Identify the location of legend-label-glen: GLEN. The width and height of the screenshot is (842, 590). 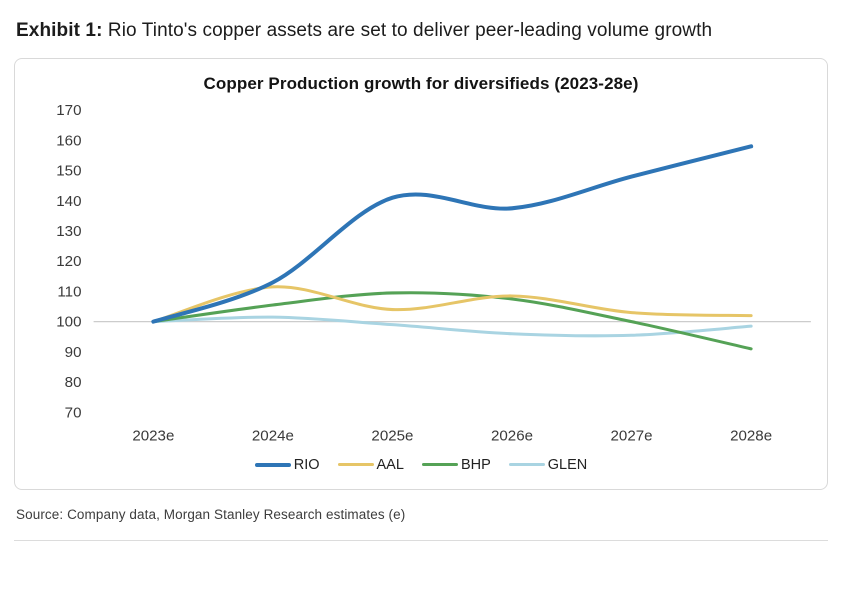
(567, 464).